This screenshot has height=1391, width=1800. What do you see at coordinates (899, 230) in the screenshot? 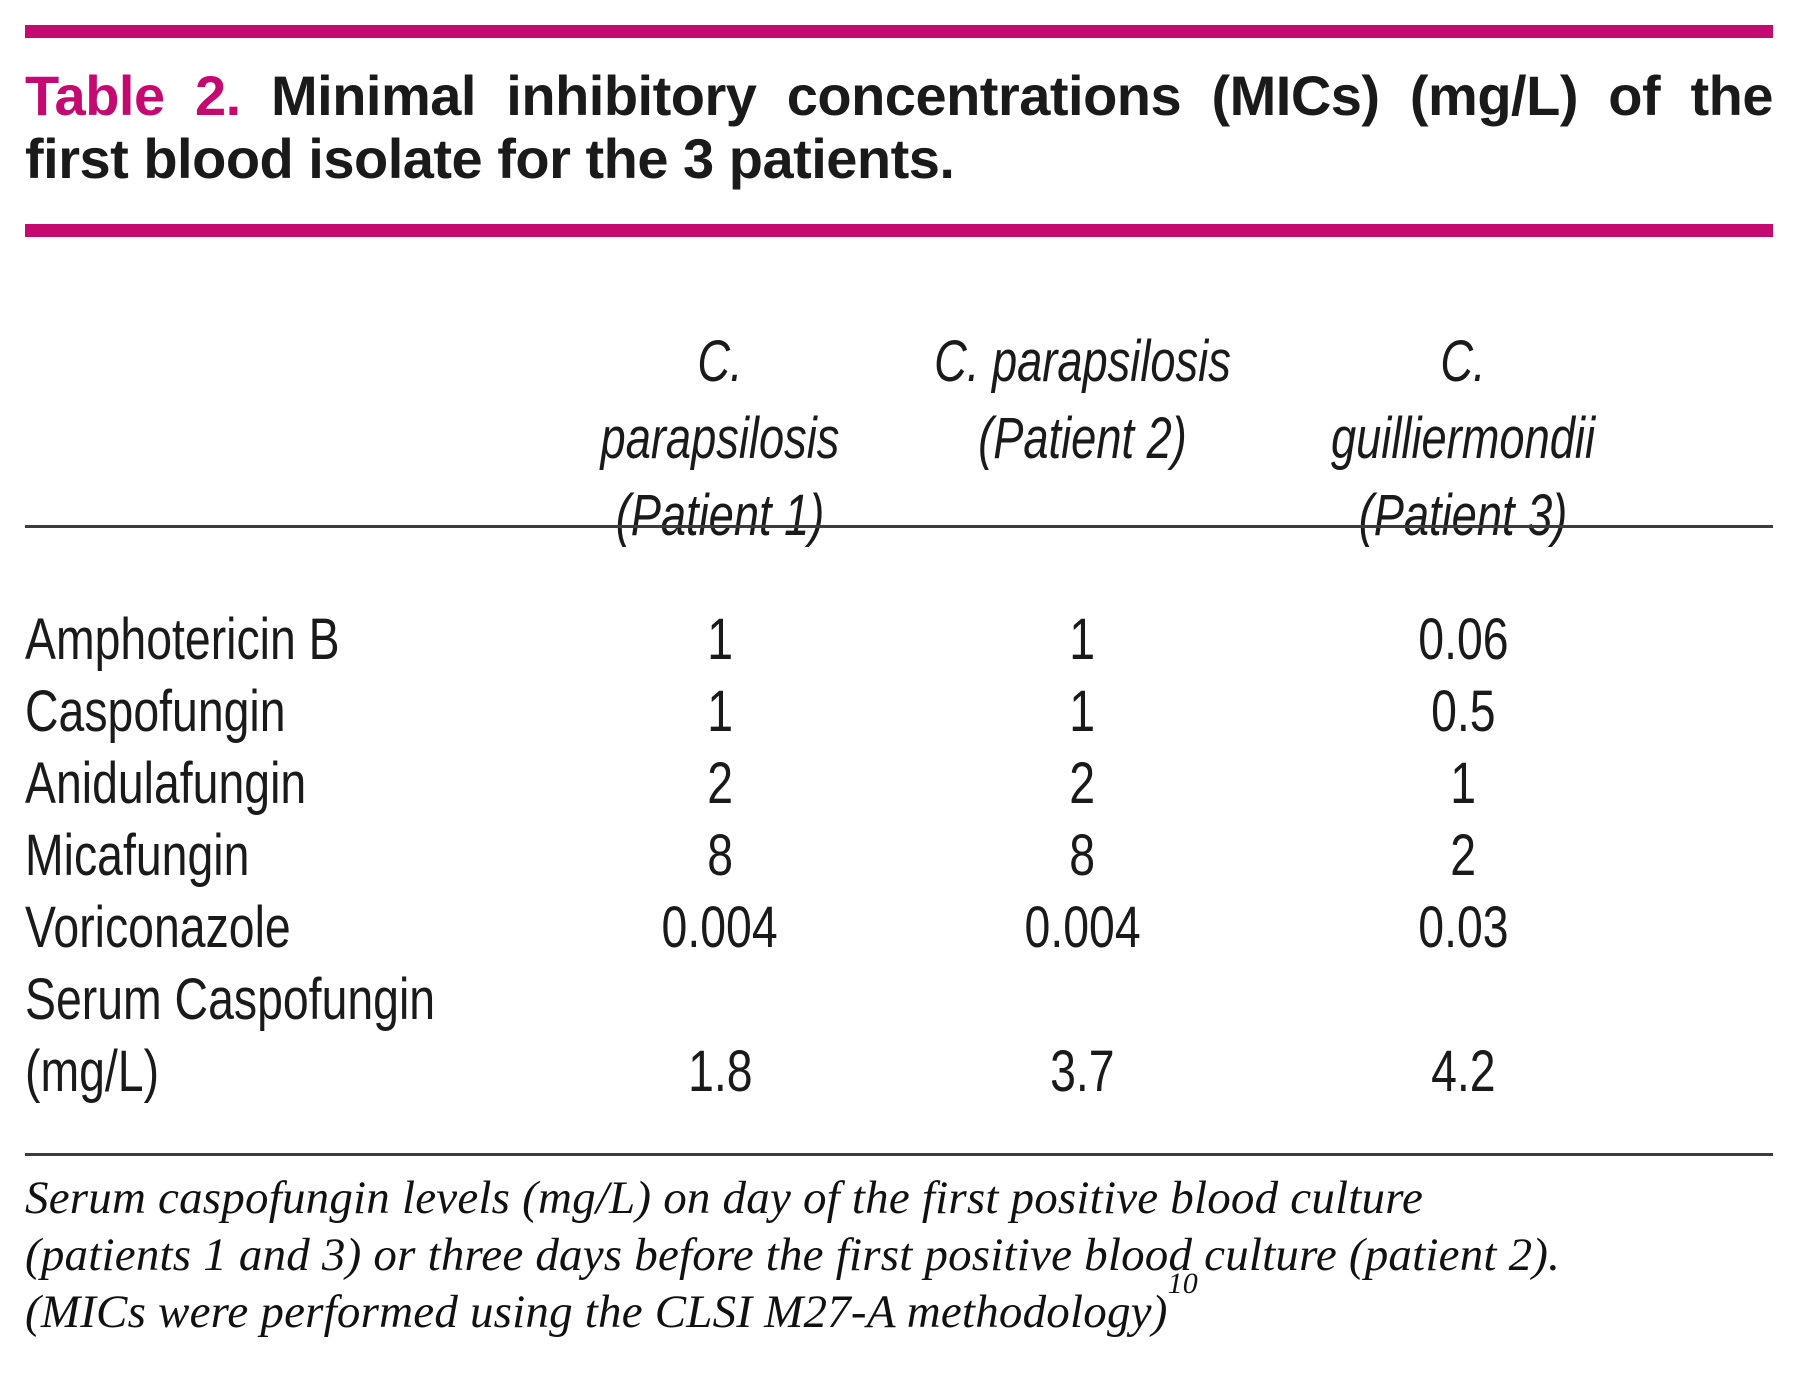
I see `caption-bottom-accent-rule` at bounding box center [899, 230].